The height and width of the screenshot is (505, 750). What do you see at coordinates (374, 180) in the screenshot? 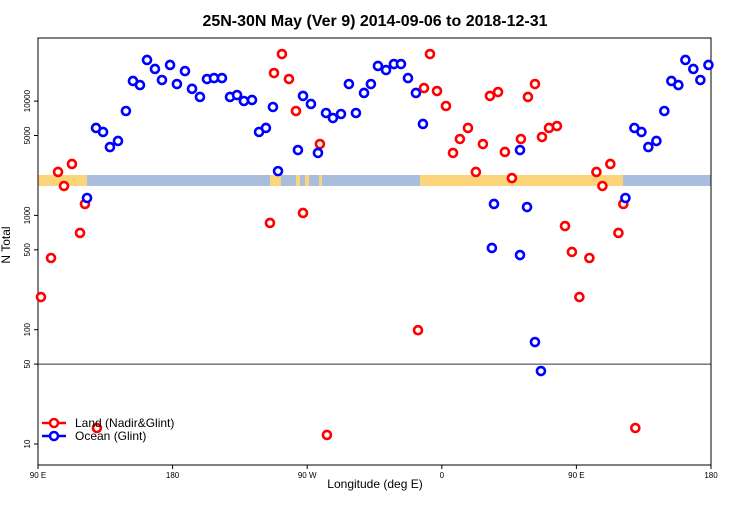
I see `strip-ocean` at bounding box center [374, 180].